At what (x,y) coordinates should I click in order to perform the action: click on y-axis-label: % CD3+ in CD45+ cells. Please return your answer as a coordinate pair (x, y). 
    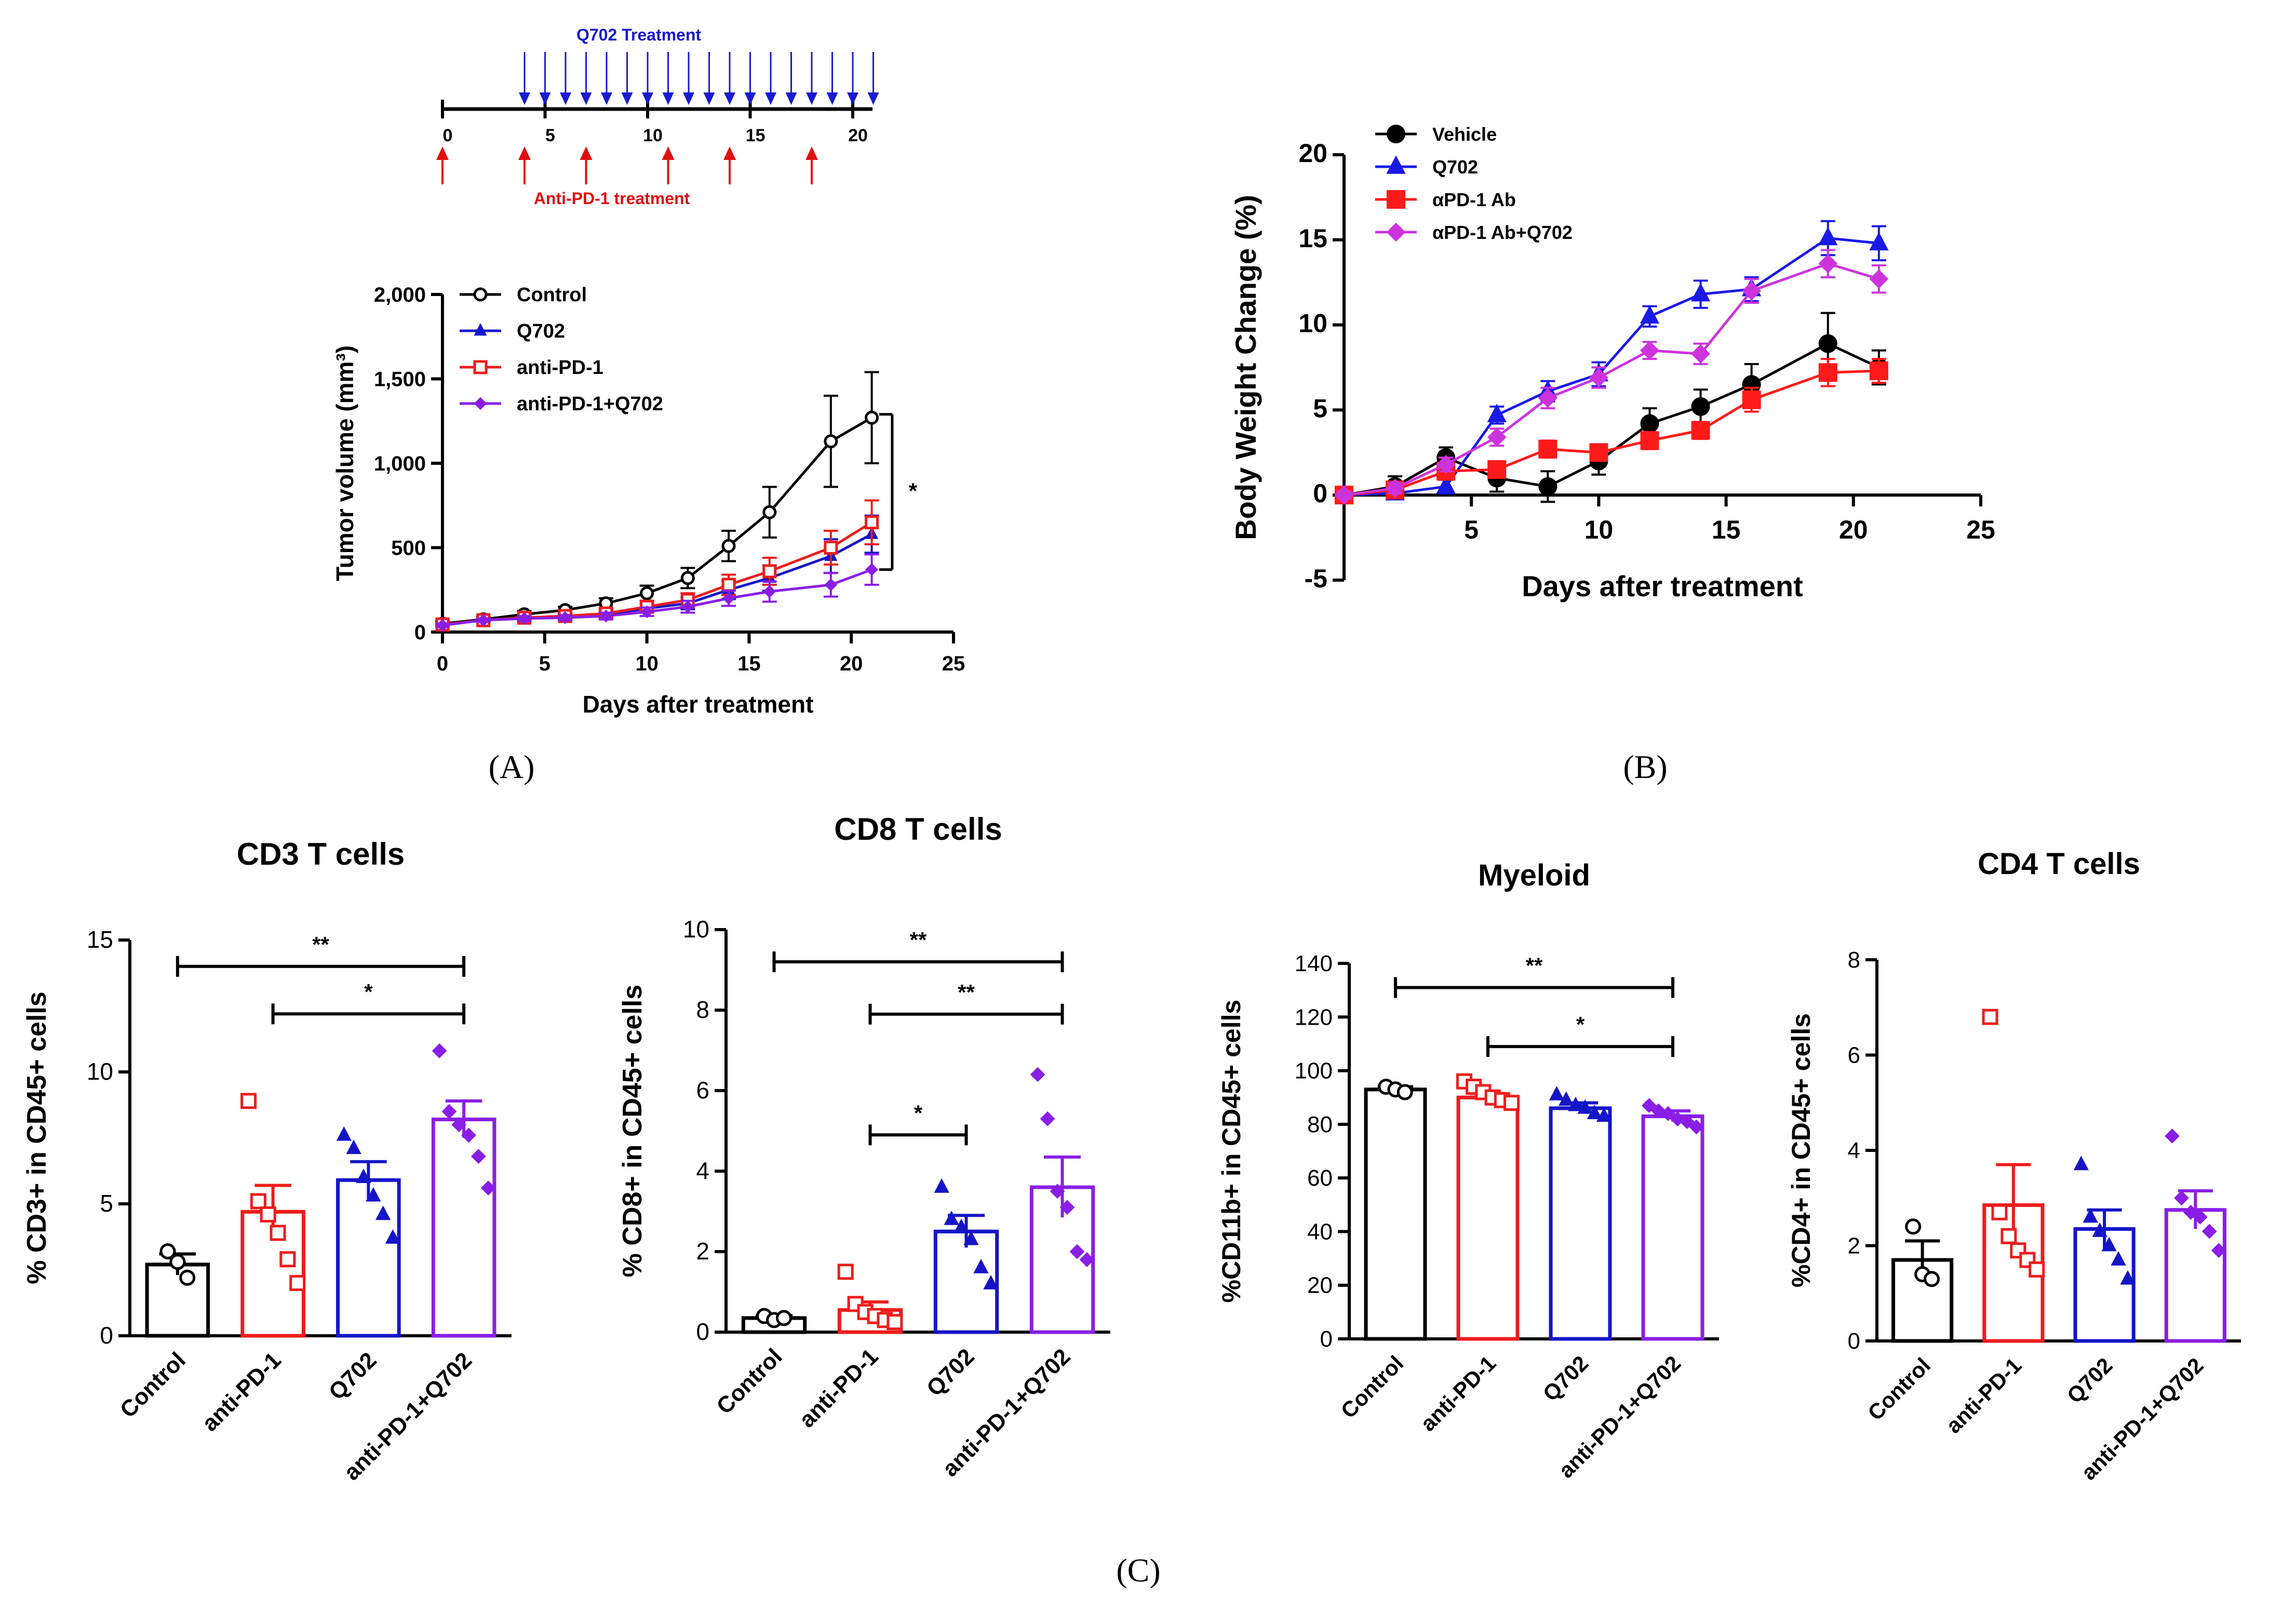
    Looking at the image, I should click on (37, 1137).